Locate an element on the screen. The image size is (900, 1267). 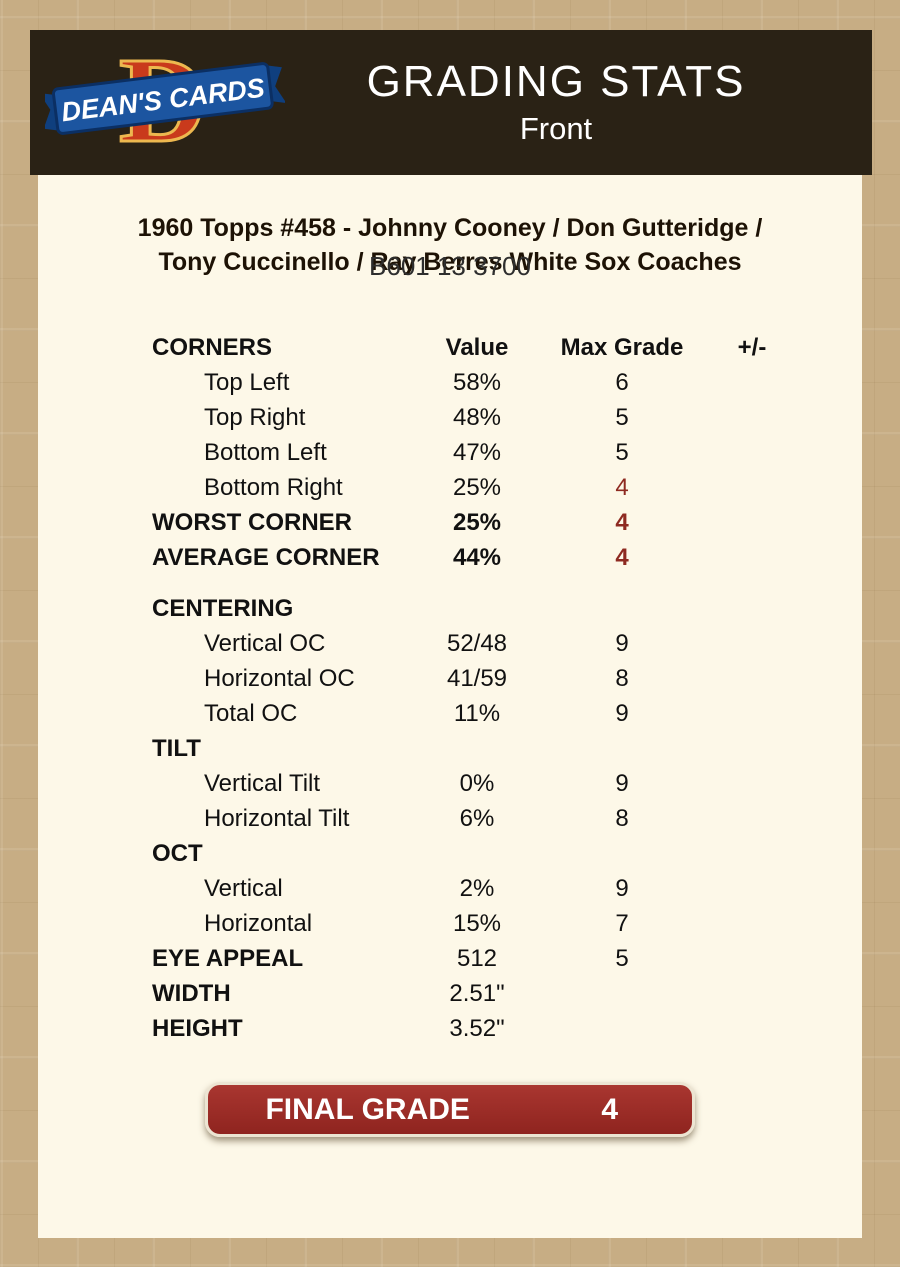
row-label: AVERAGE CORNER is located at coordinates (266, 557).